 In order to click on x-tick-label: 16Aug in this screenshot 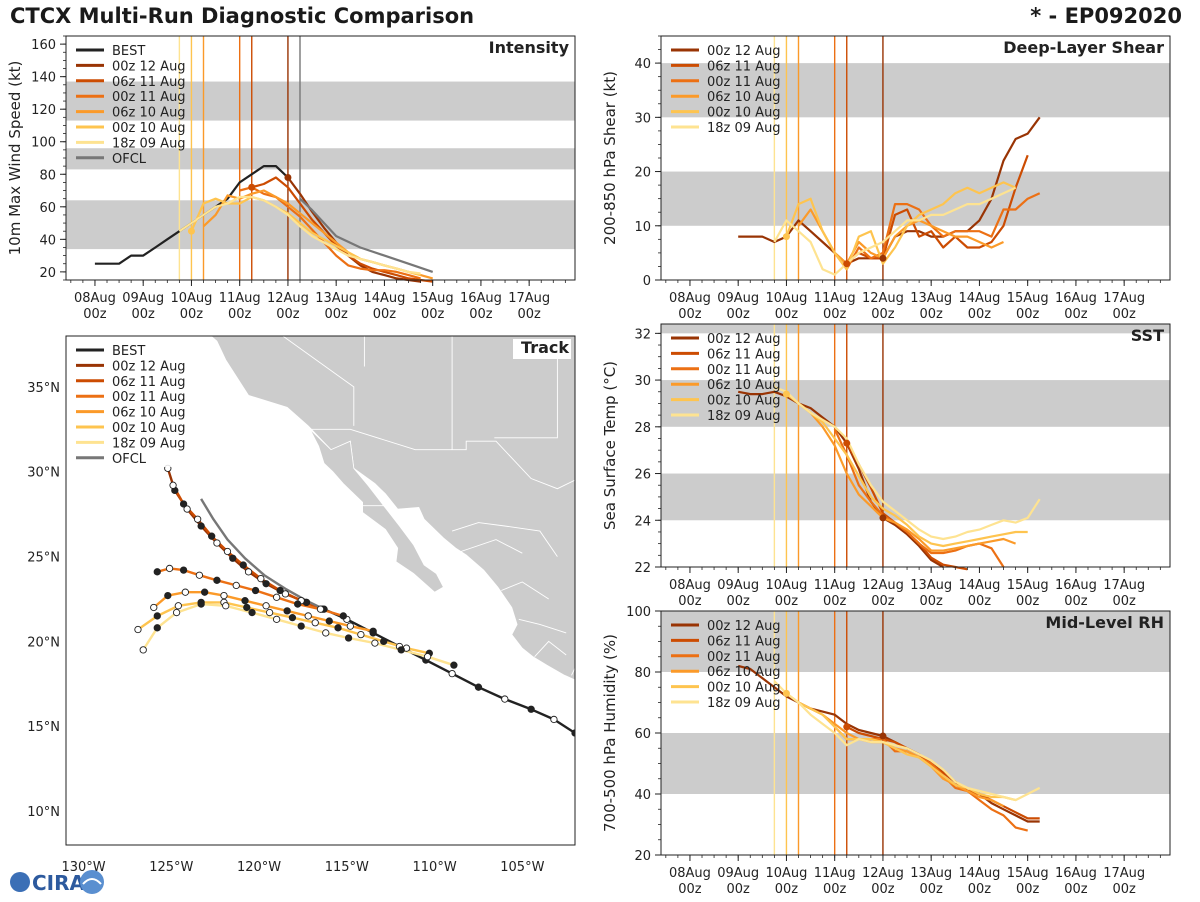, I will do `click(1076, 585)`.